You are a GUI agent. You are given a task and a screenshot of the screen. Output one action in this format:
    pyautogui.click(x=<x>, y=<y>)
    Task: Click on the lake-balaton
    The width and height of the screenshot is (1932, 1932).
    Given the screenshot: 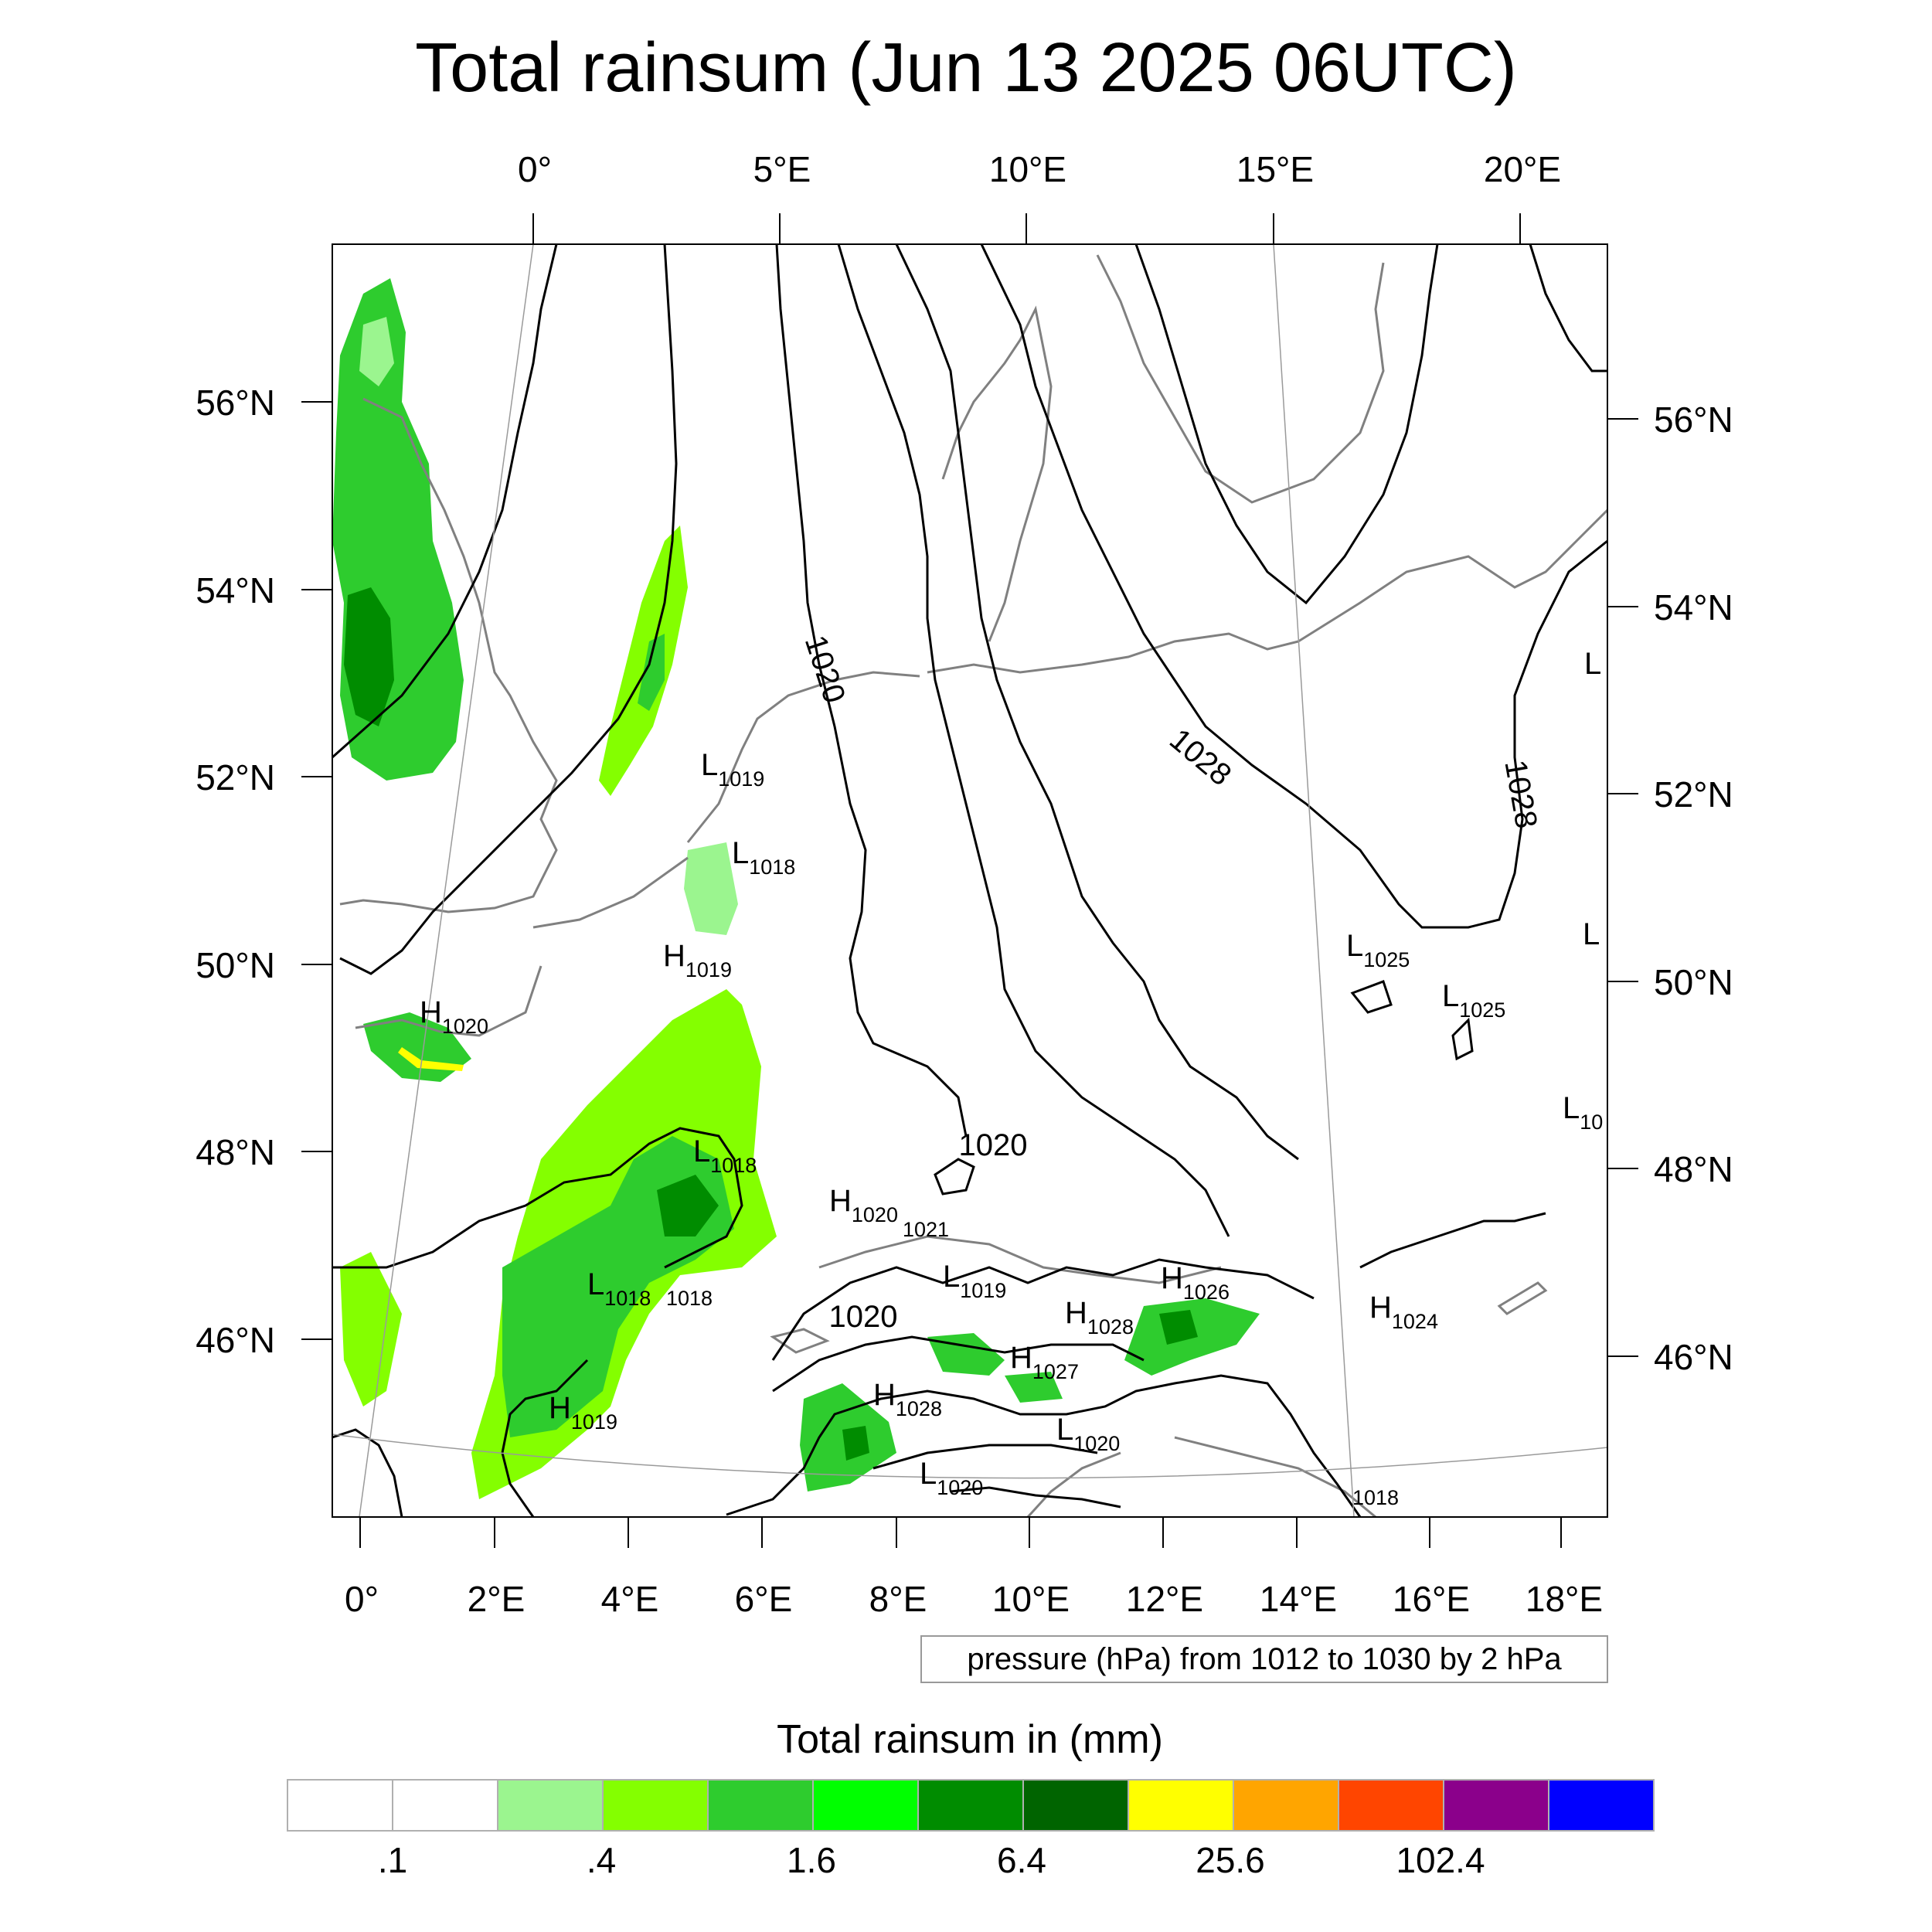 What is the action you would take?
    pyautogui.click(x=1523, y=1298)
    